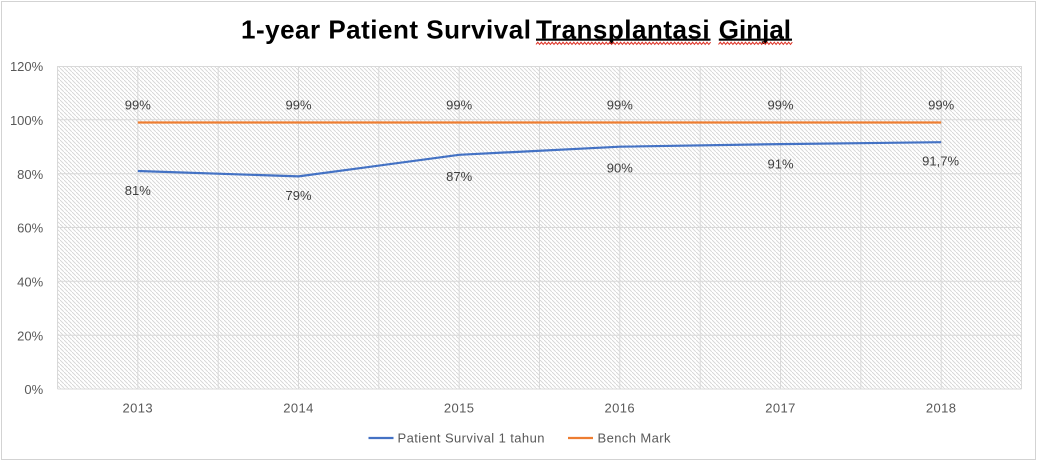 This screenshot has width=1037, height=466. Describe the element at coordinates (940, 161) in the screenshot. I see `svg-text: 91,7%` at that location.